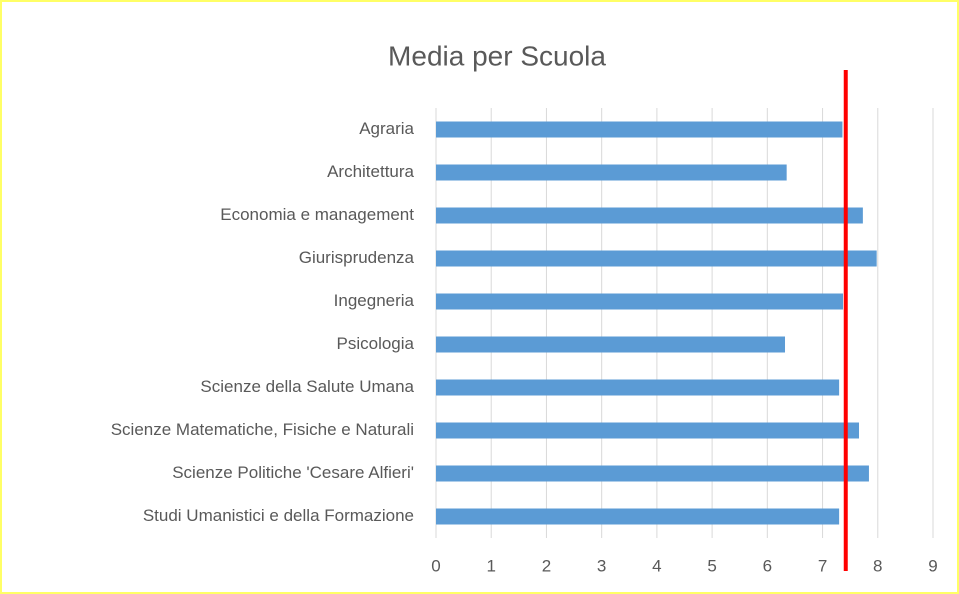 The width and height of the screenshot is (959, 594). I want to click on y-tick-label: Scienze della Salute Umana, so click(307, 386).